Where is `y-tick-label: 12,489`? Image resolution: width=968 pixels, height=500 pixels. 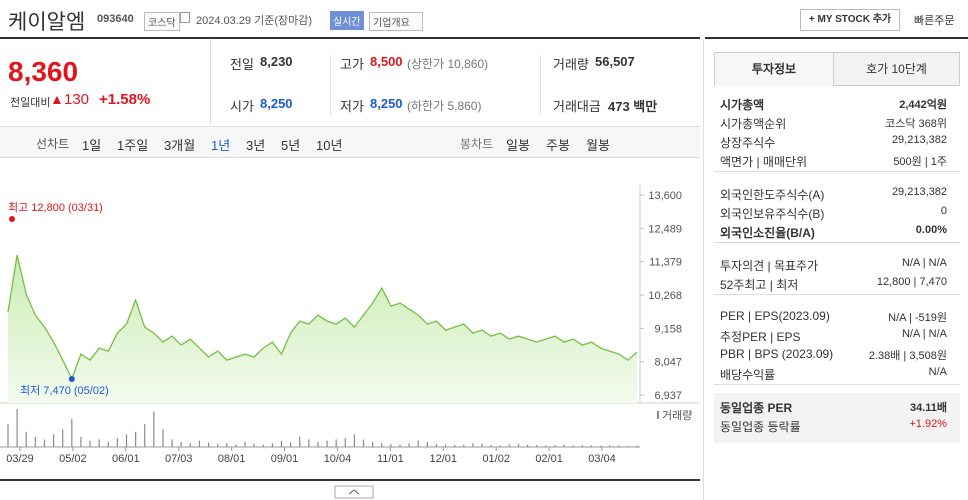
y-tick-label: 12,489 is located at coordinates (665, 229).